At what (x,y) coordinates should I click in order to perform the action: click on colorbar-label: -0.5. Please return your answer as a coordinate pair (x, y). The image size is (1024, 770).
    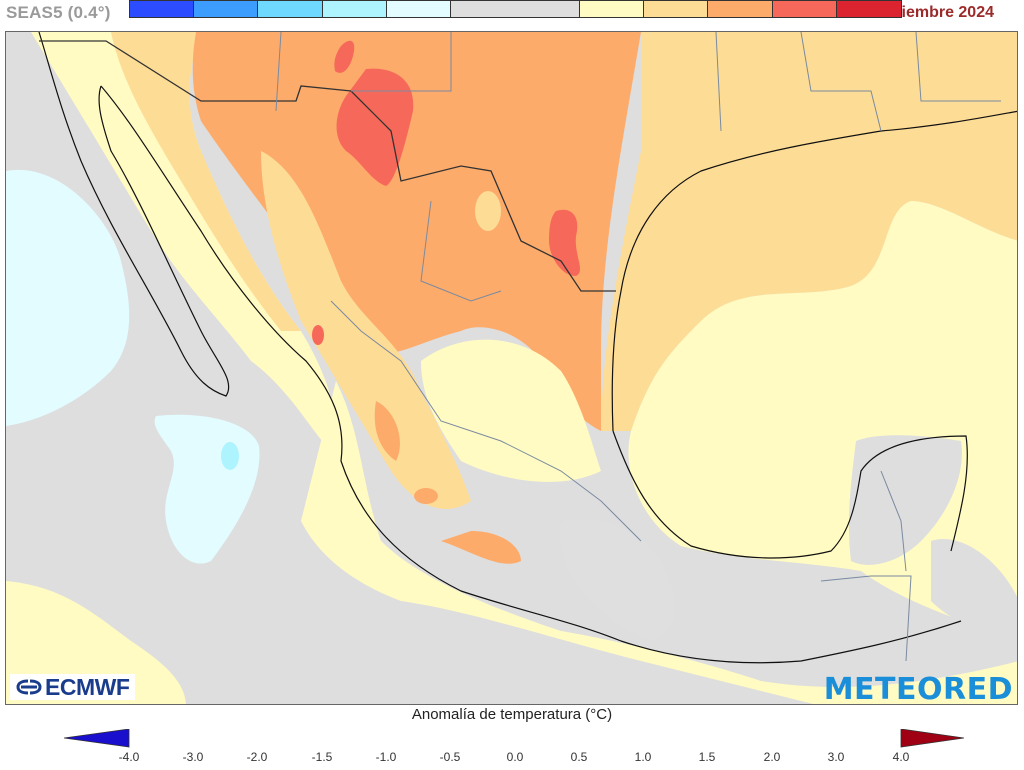
    Looking at the image, I should click on (450, 757).